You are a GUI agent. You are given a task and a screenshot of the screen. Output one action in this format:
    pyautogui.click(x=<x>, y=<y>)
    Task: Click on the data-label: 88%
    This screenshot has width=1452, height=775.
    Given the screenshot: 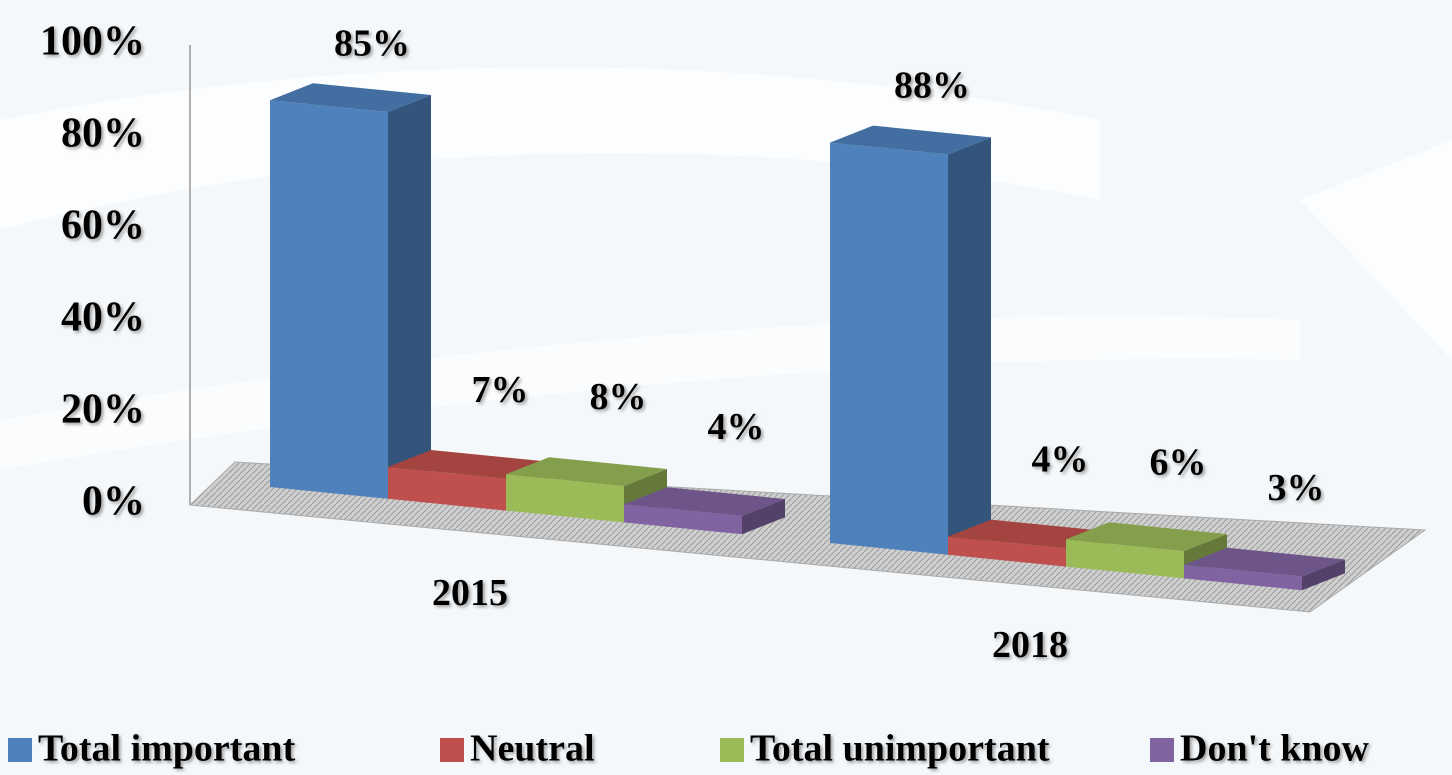 What is the action you would take?
    pyautogui.click(x=932, y=86)
    